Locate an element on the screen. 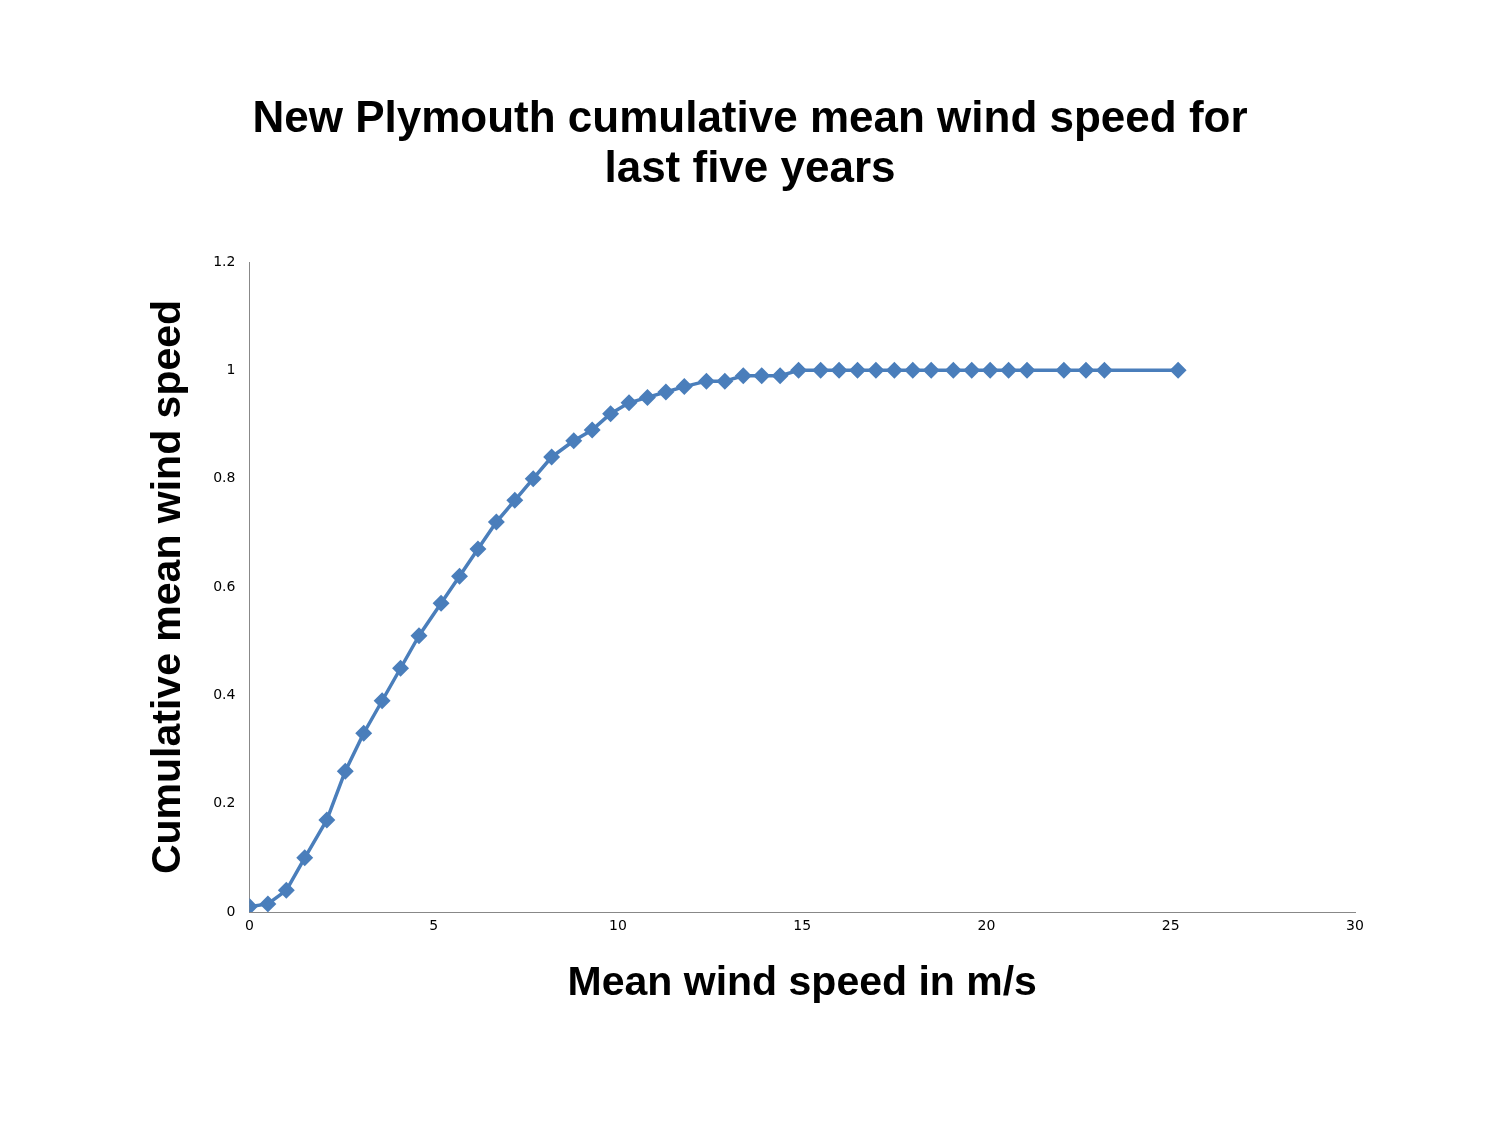 The width and height of the screenshot is (1500, 1125). y-axis-title: Cumulative mean wind speed is located at coordinates (165, 587).